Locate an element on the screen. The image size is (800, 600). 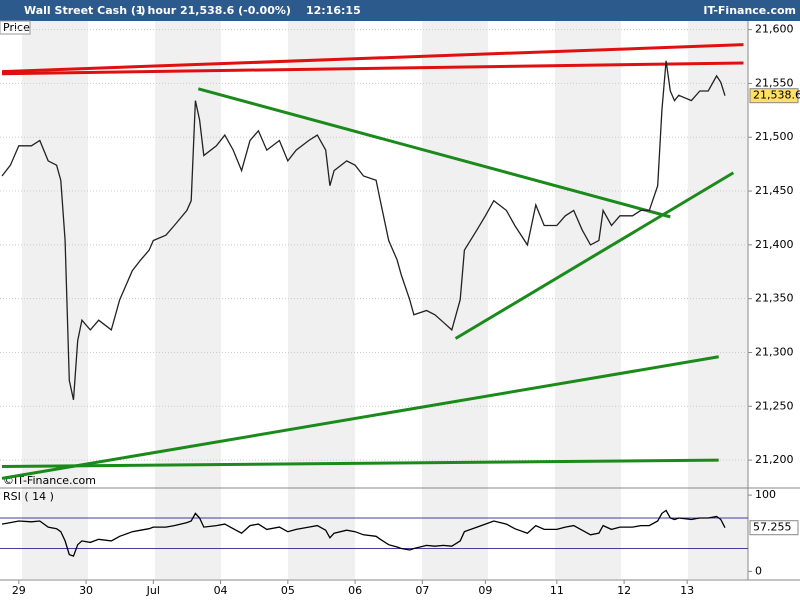
series-line is located at coordinates (363, 533).